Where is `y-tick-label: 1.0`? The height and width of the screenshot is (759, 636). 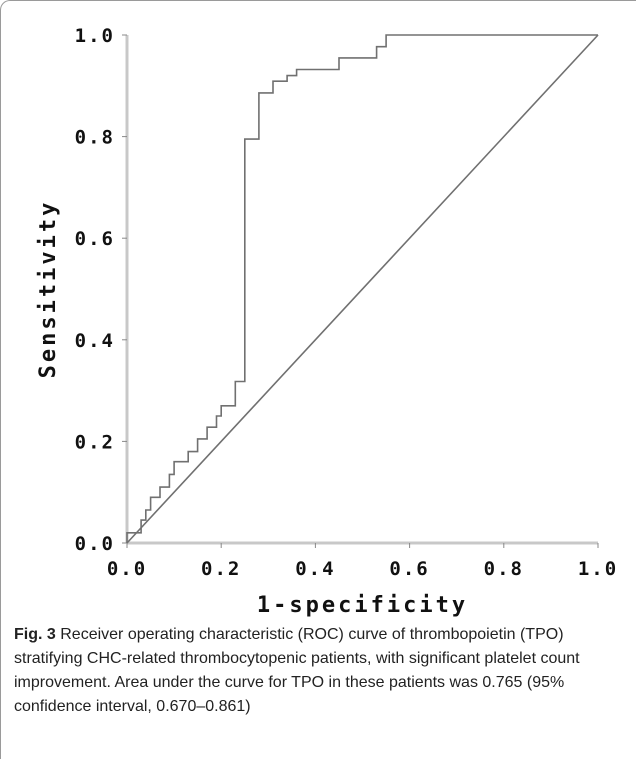
y-tick-label: 1.0 is located at coordinates (95, 36).